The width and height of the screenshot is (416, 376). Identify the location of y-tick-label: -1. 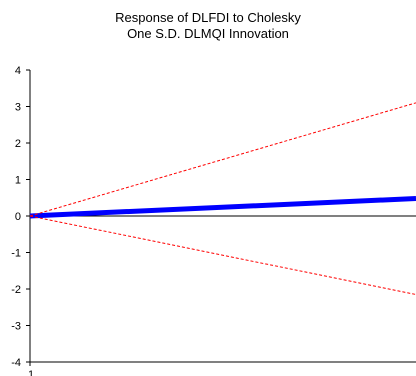
(16, 254).